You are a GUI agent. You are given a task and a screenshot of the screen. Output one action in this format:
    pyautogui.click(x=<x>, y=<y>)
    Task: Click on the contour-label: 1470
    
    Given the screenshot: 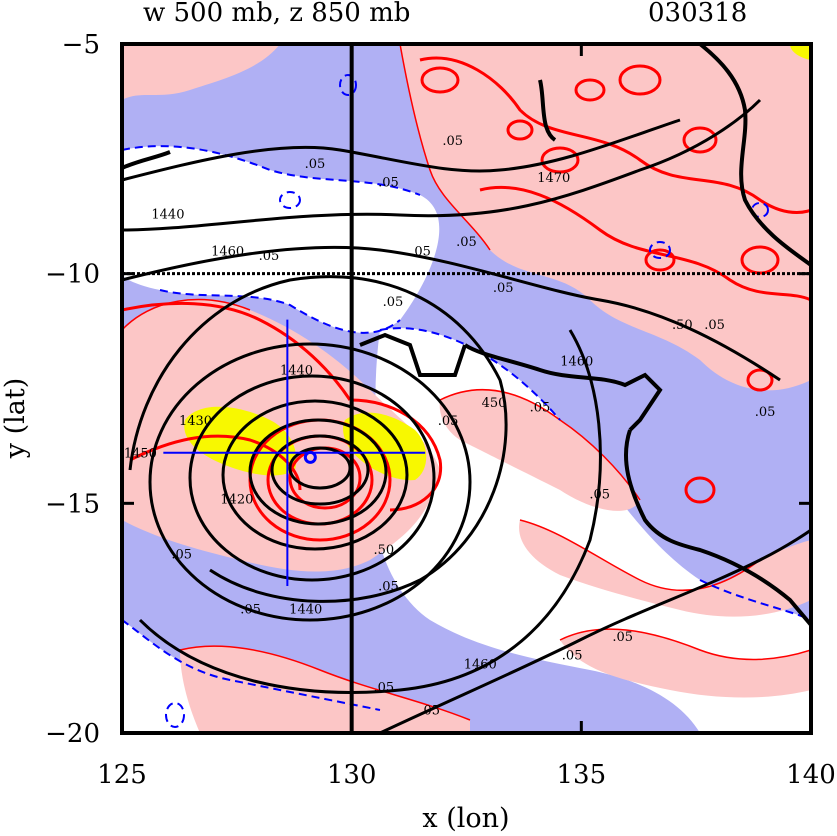 What is the action you would take?
    pyautogui.click(x=553, y=178)
    